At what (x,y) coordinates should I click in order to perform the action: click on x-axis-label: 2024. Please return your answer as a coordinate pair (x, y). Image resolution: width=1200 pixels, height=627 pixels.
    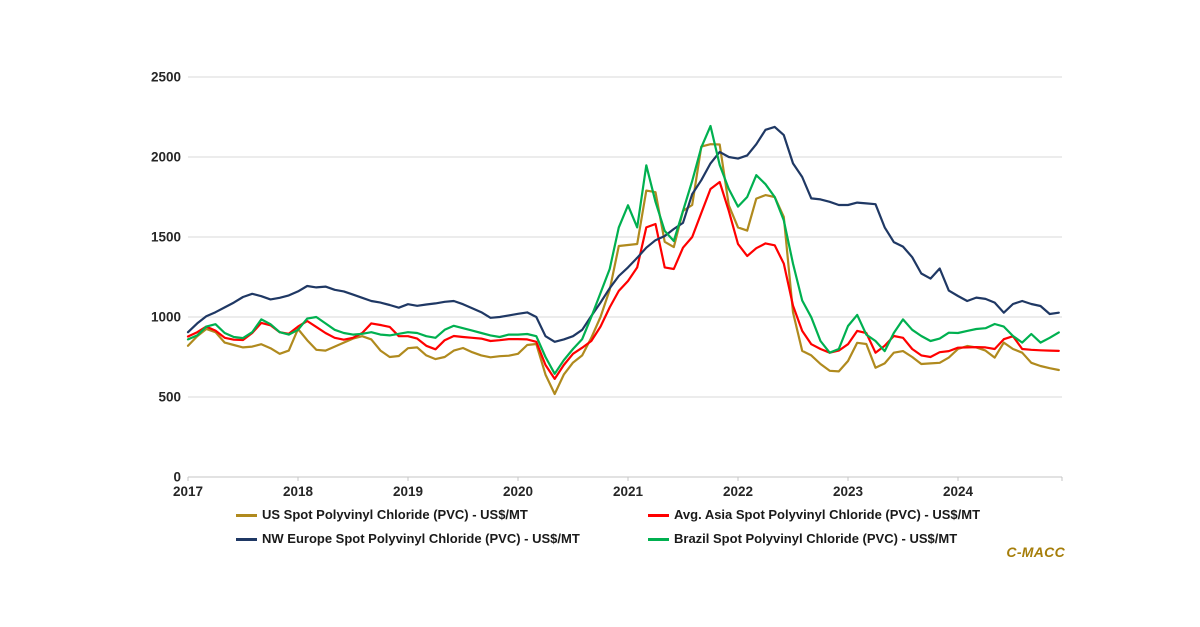
    Looking at the image, I should click on (958, 491).